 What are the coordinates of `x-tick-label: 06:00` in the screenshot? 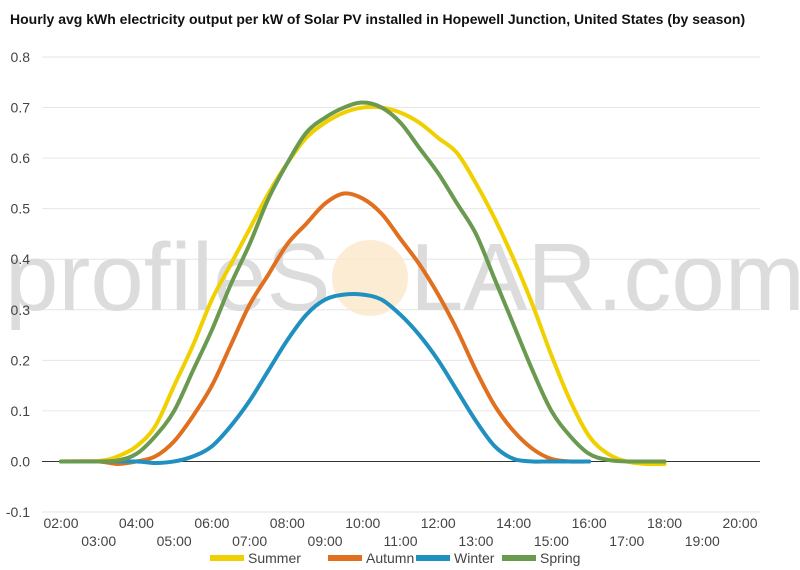 It's located at (211, 523).